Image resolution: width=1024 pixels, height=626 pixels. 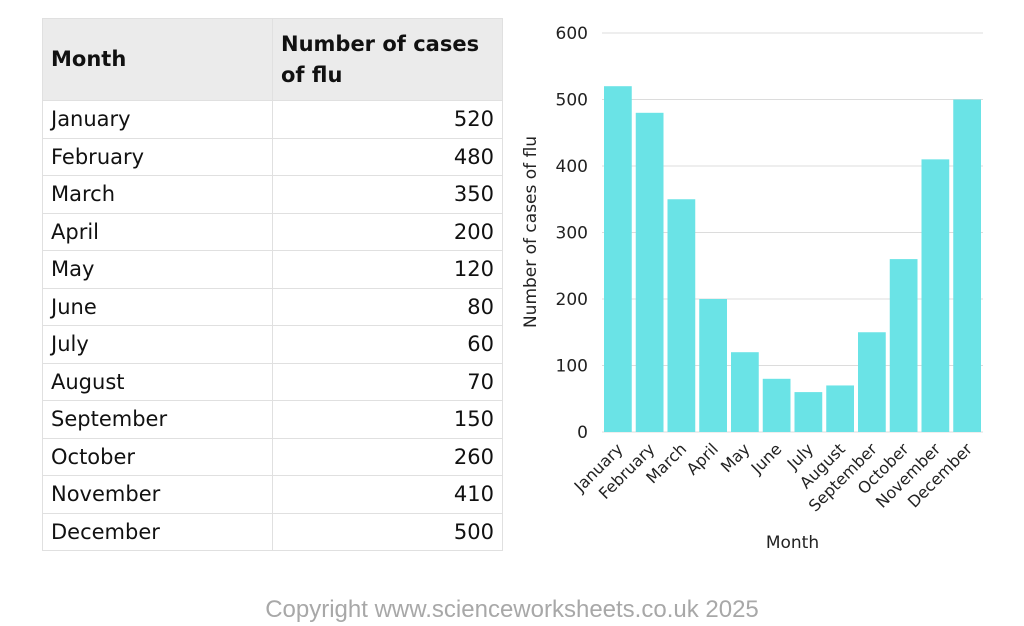 What do you see at coordinates (582, 433) in the screenshot?
I see `y-tick-label: 0` at bounding box center [582, 433].